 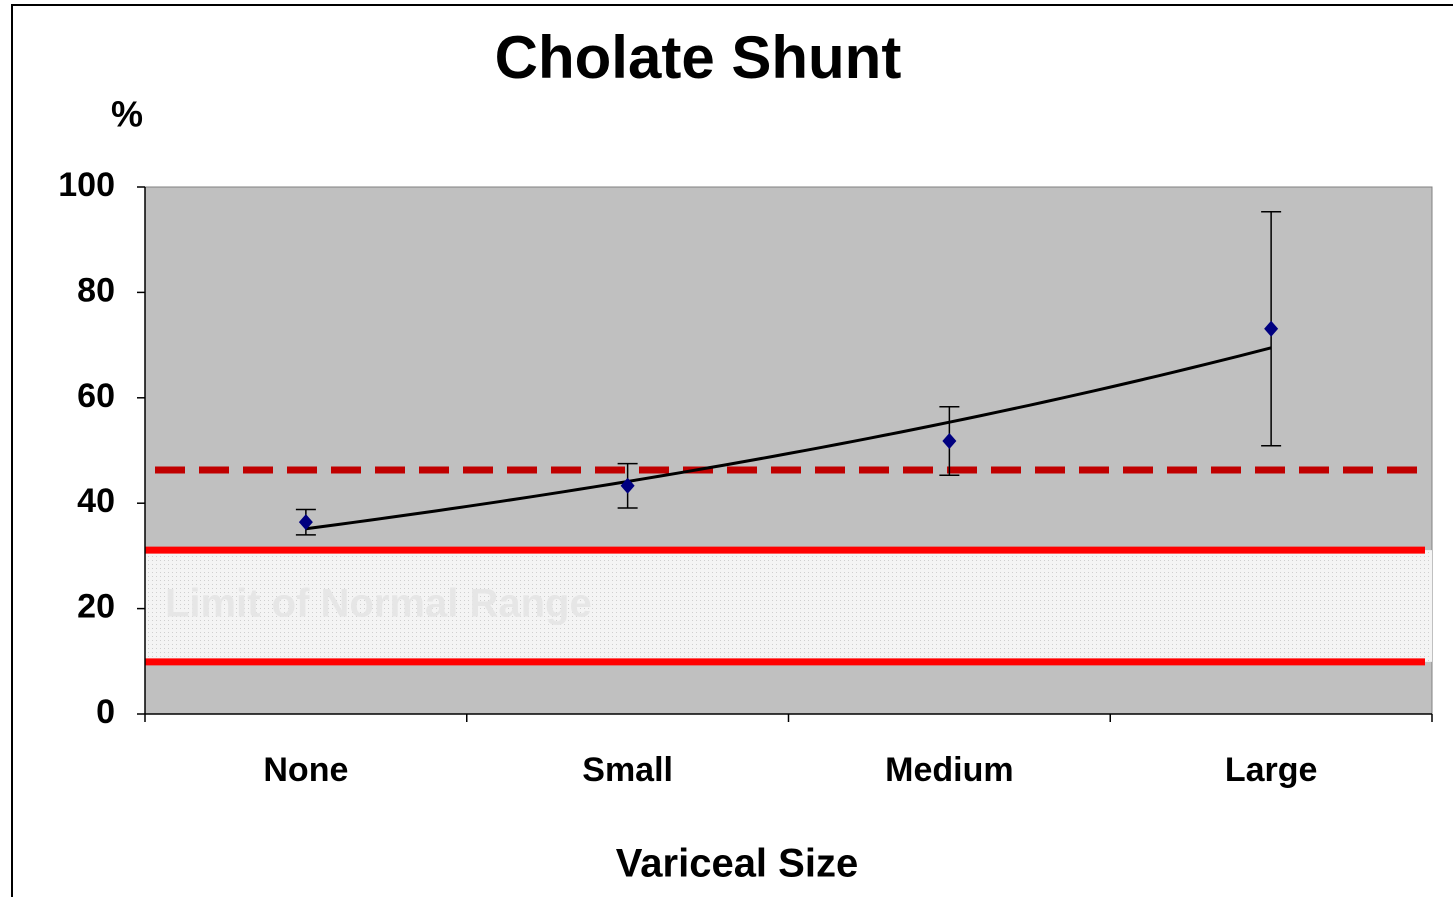 What do you see at coordinates (96, 396) in the screenshot?
I see `y-tick-label: 60` at bounding box center [96, 396].